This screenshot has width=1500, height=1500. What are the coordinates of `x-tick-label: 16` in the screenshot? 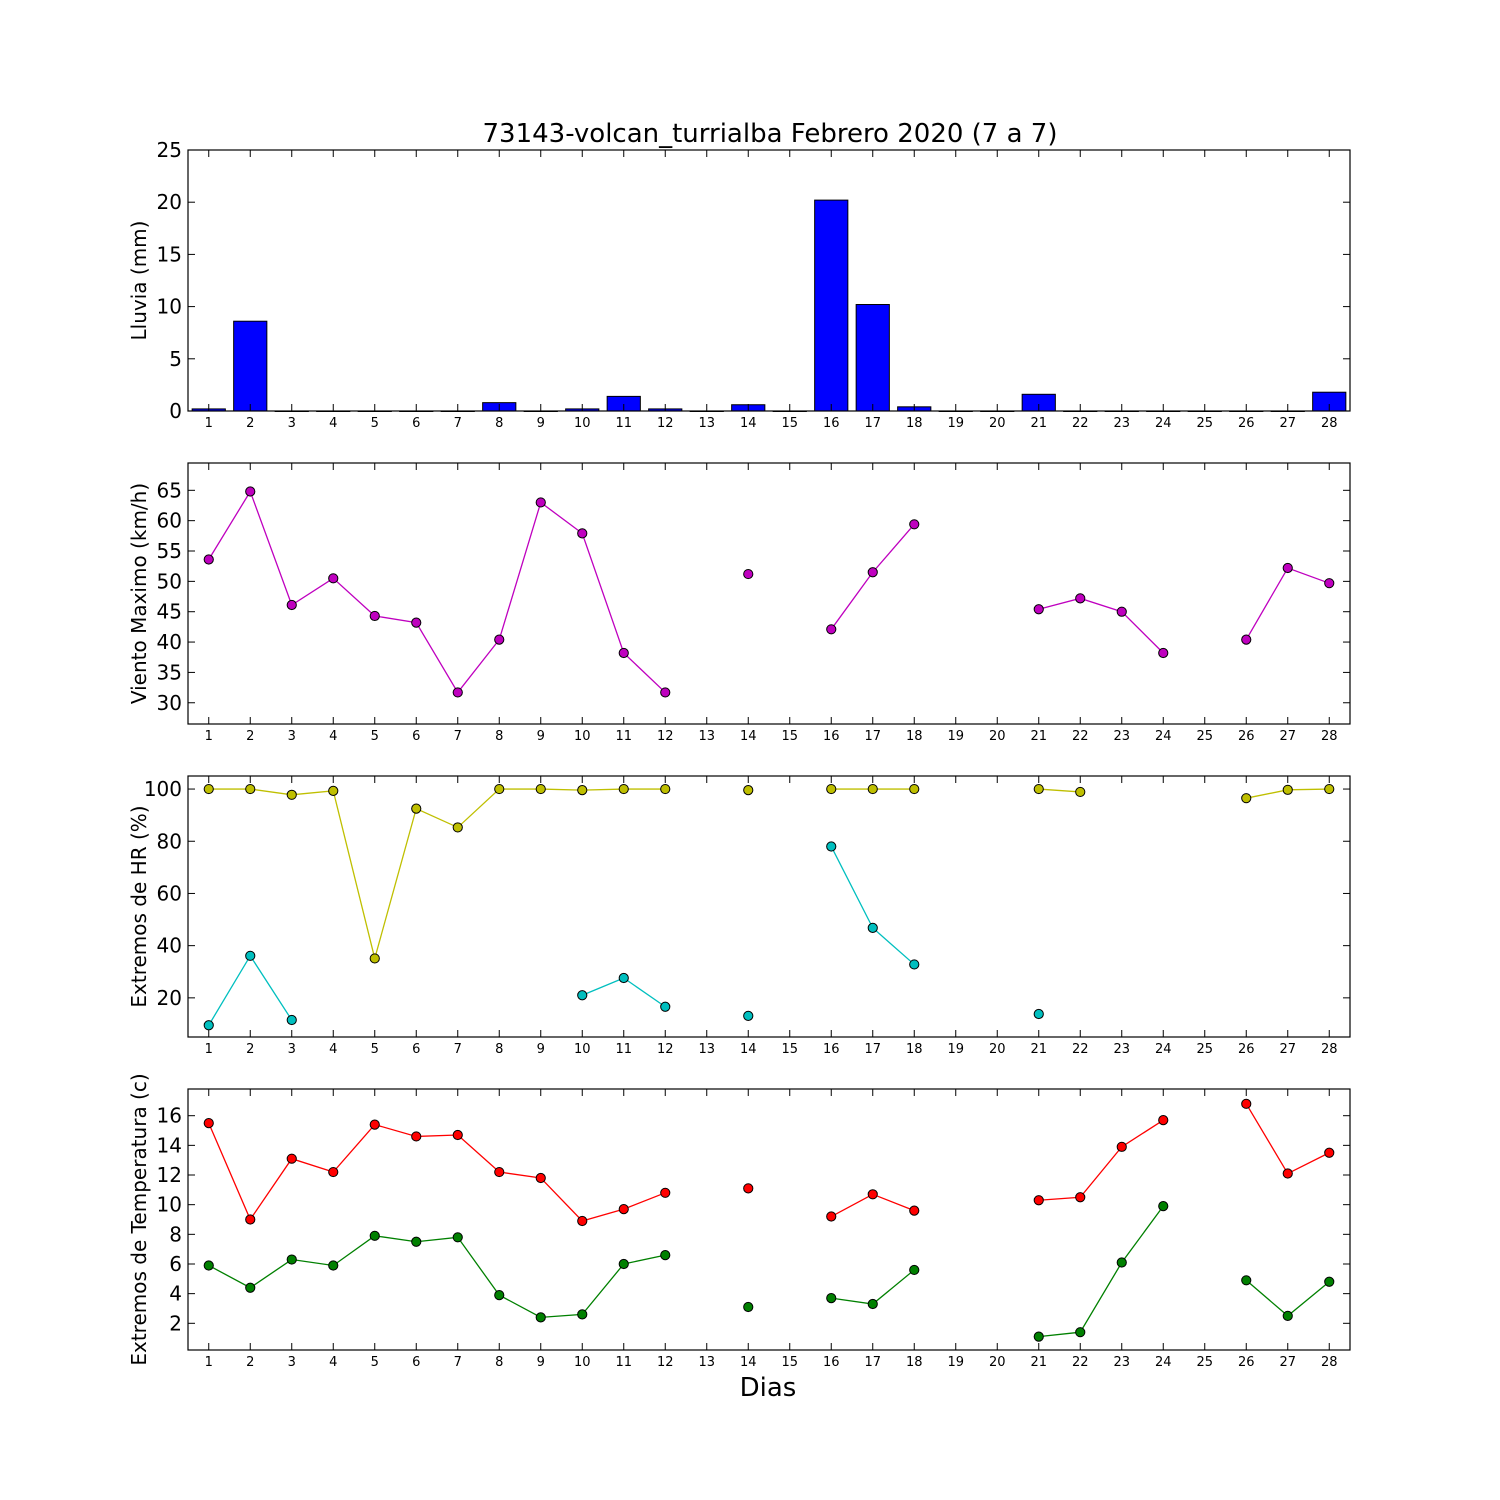 It's located at (831, 1049).